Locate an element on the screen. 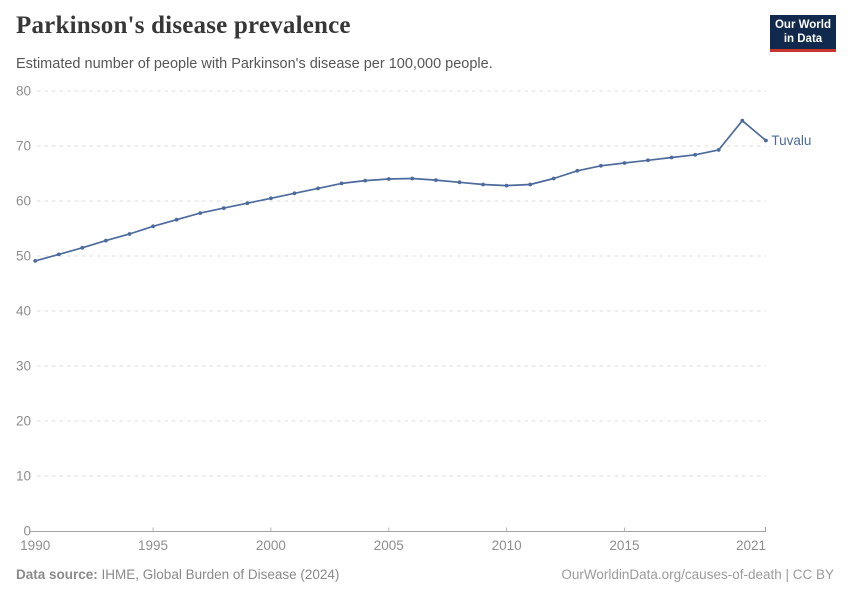 The width and height of the screenshot is (850, 600). logo-line-2: in Data is located at coordinates (803, 38).